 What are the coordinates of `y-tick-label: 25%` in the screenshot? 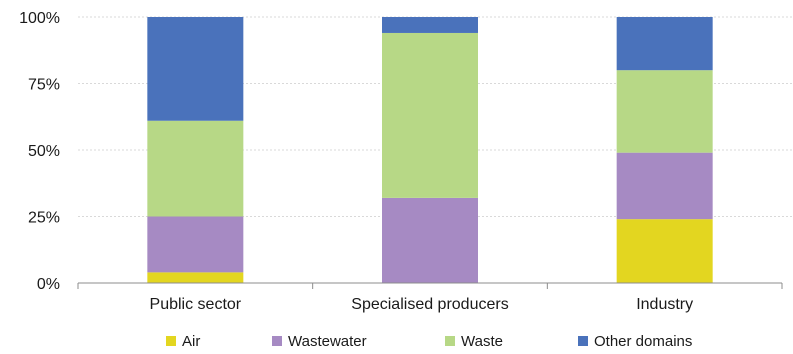 It's located at (44, 218).